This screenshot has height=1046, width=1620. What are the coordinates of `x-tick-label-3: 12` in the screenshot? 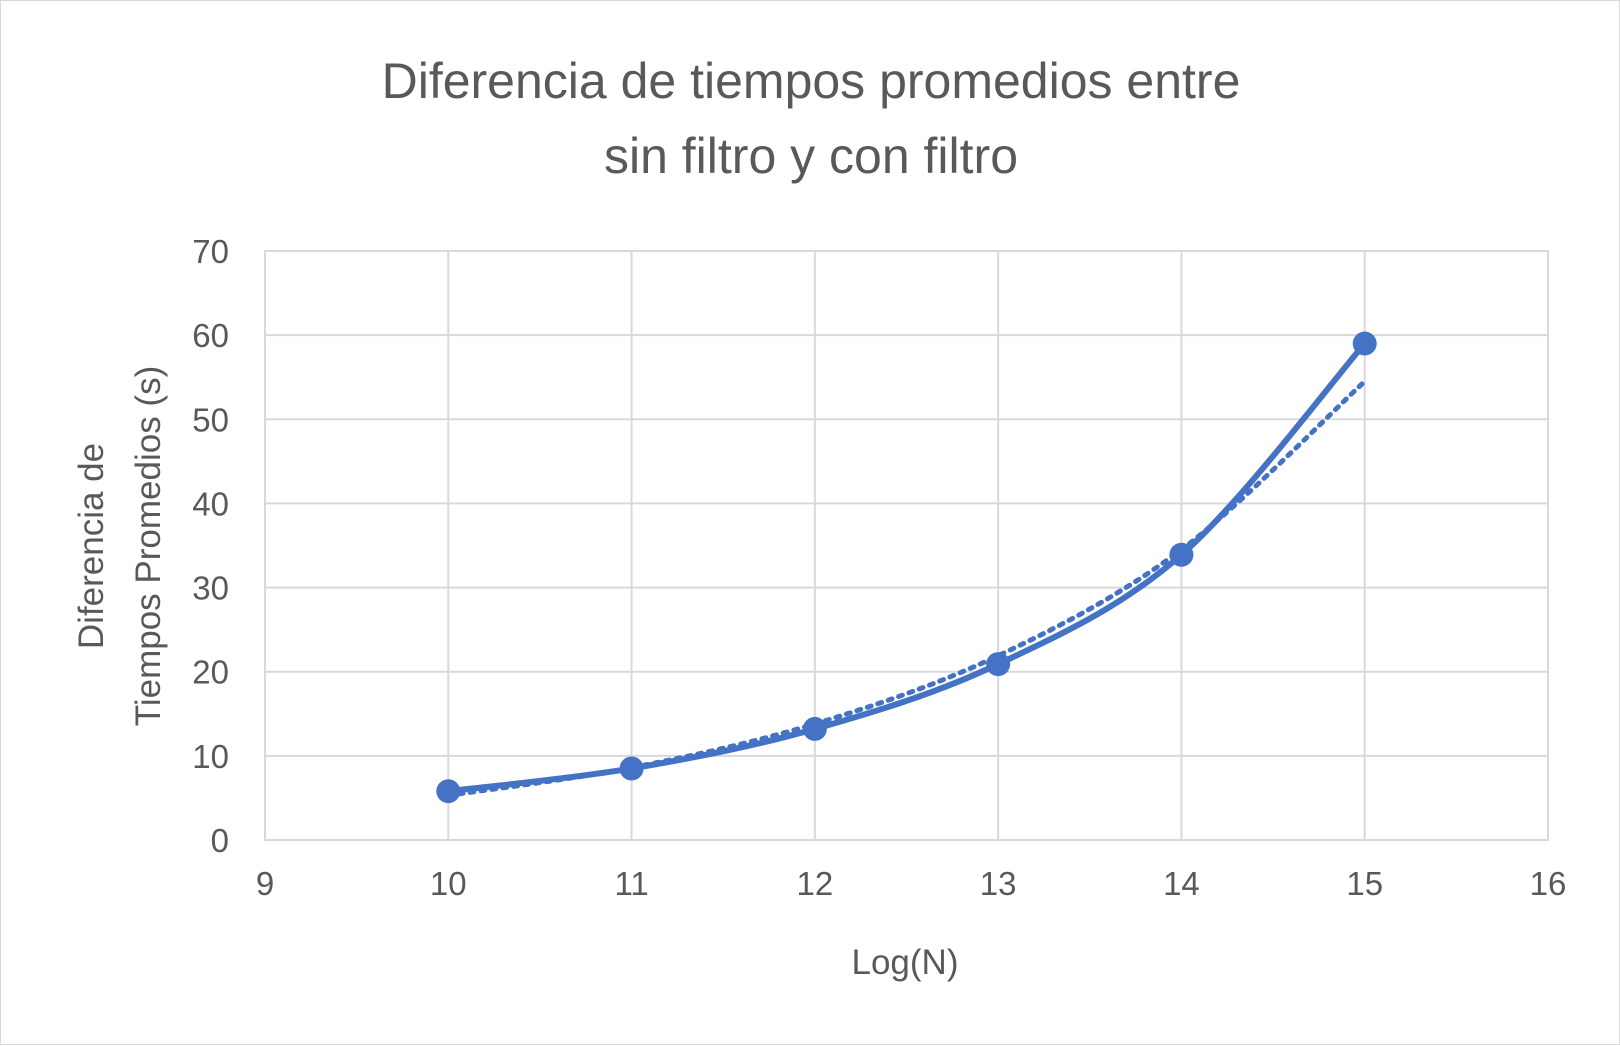 It's located at (814, 883).